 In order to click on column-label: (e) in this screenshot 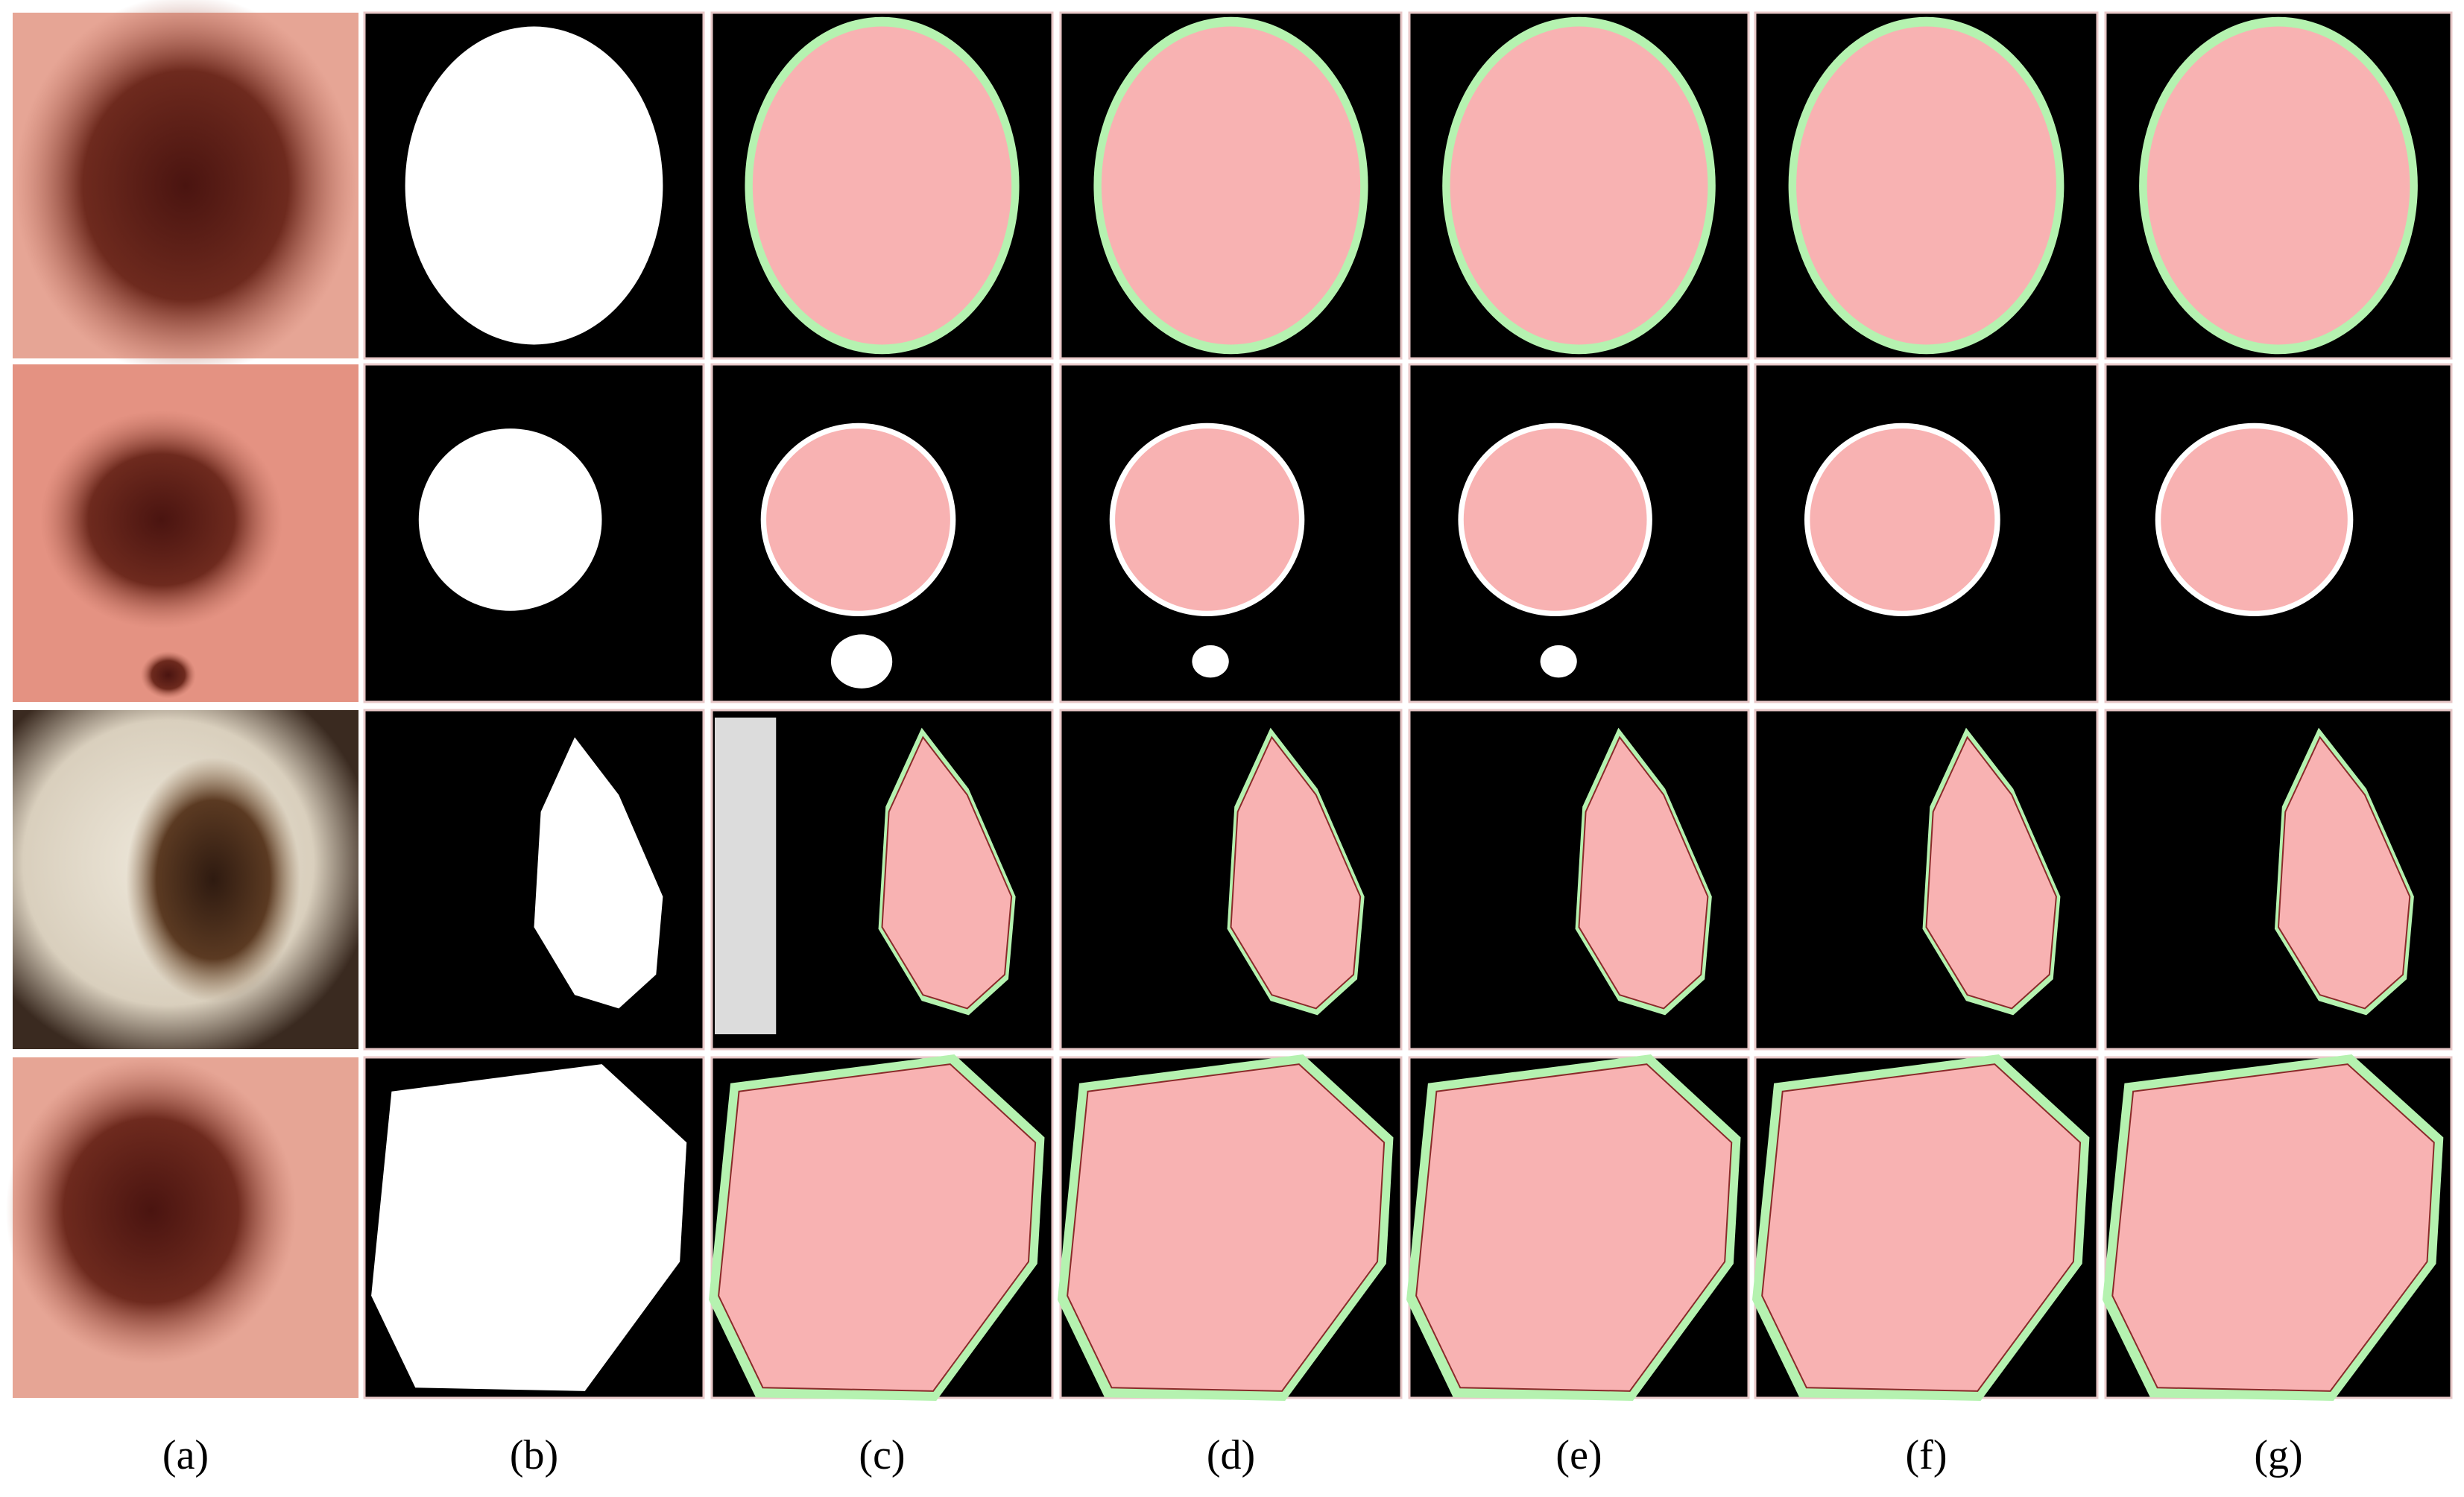, I will do `click(1578, 1455)`.